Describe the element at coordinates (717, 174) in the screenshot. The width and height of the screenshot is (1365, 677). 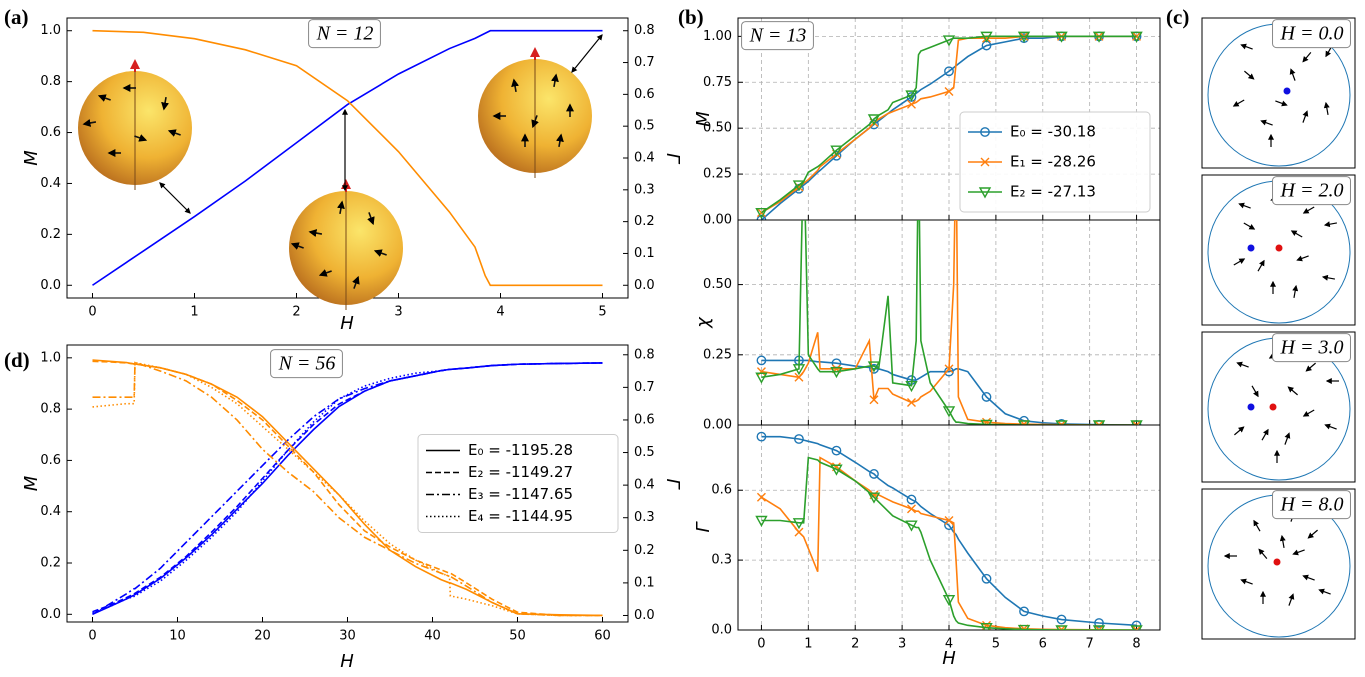
I see `y-tick-label: 0.25` at that location.